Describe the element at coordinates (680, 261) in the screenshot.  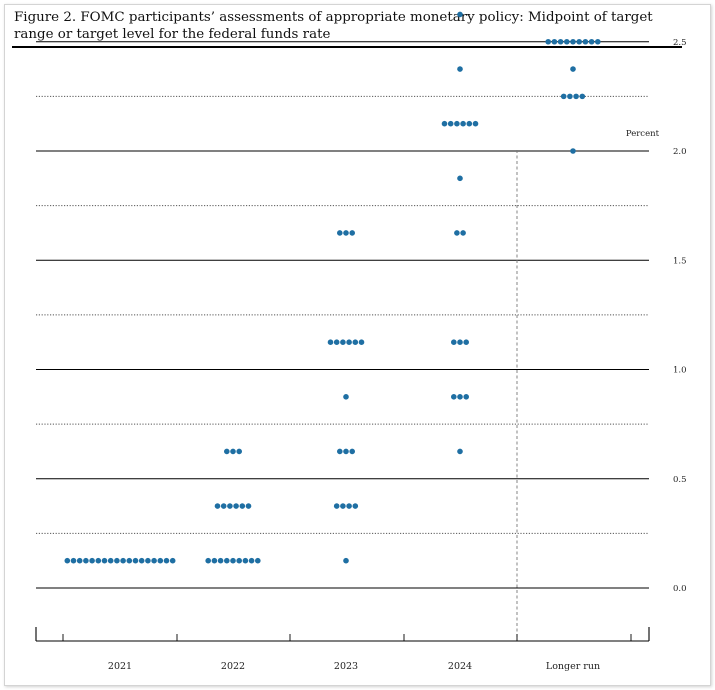
I see `y-tick-label: 1.5` at that location.